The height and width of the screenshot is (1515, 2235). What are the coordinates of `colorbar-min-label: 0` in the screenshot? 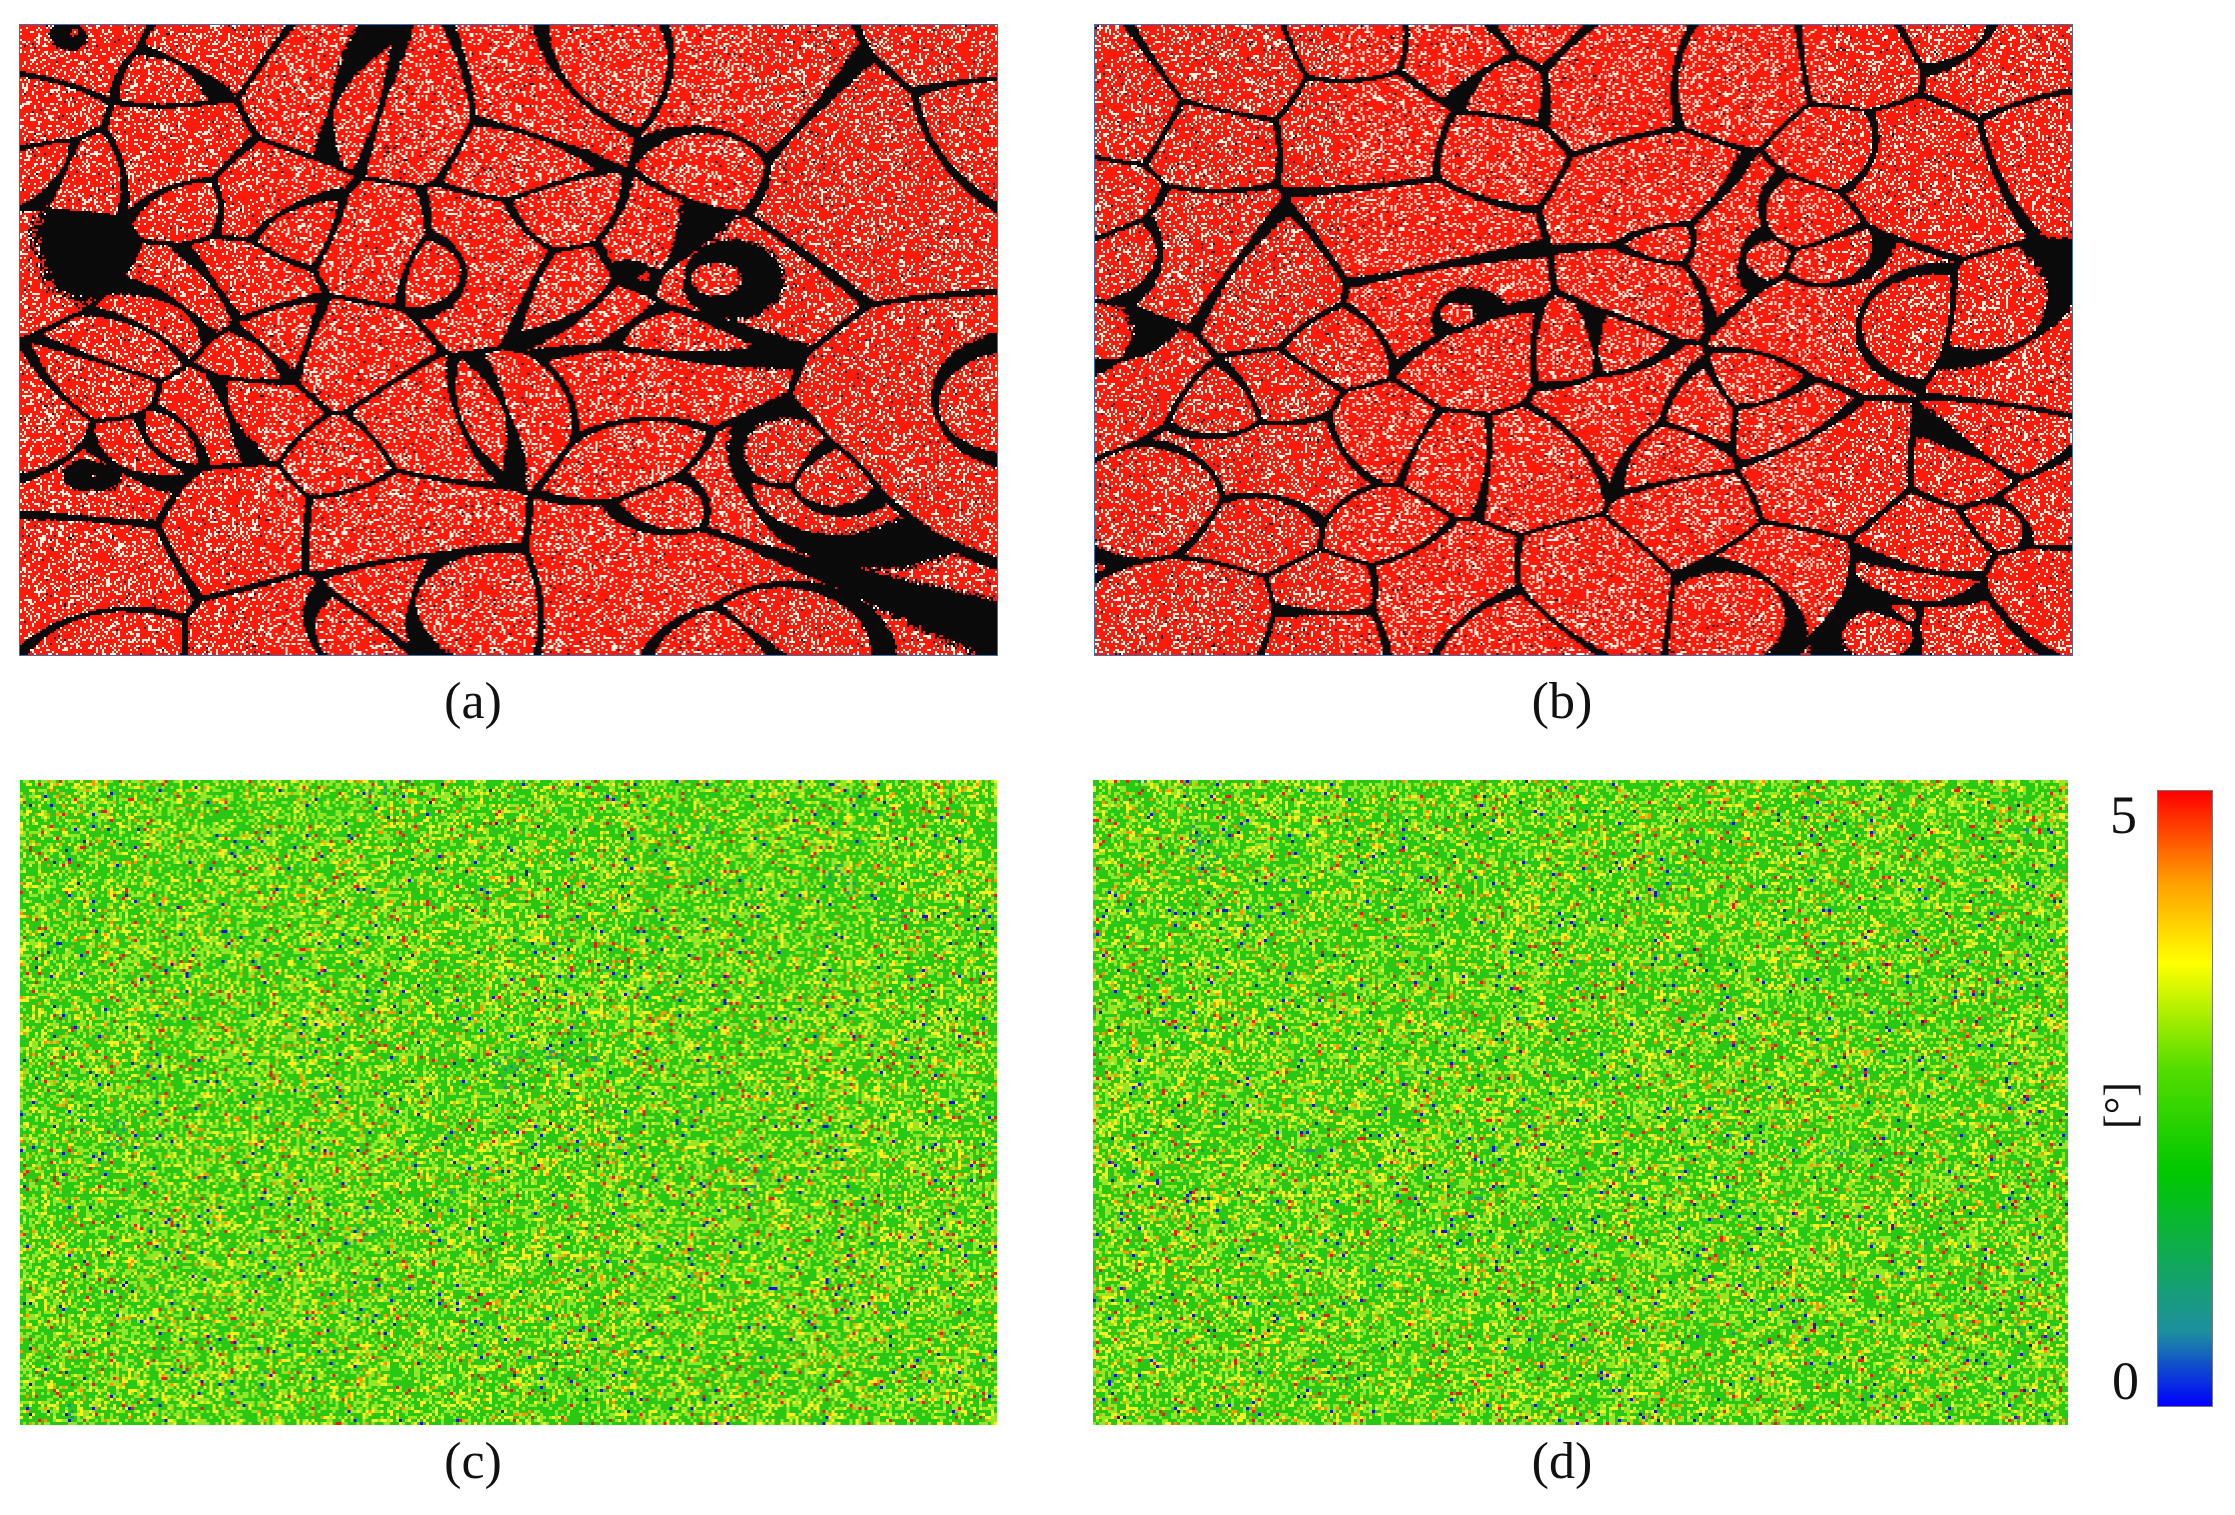 It's located at (2125, 1381).